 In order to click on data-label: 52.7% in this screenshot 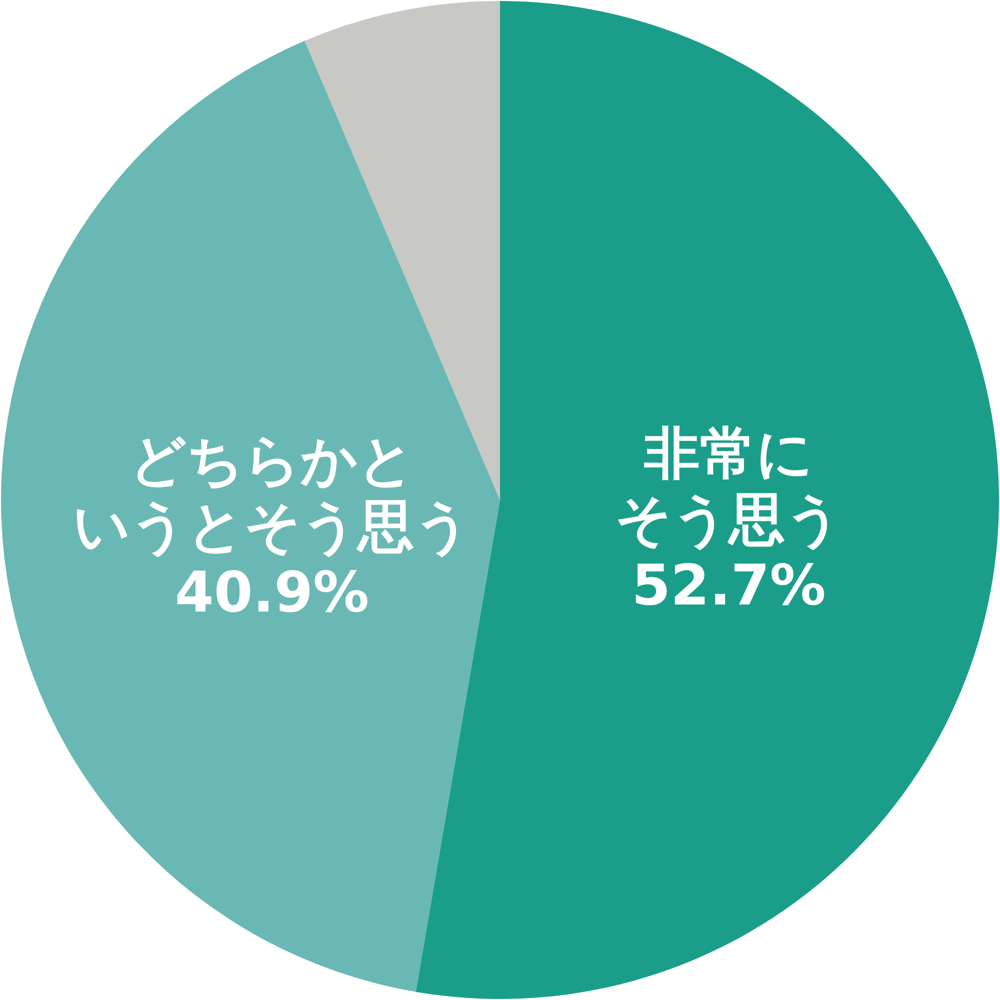, I will do `click(729, 585)`.